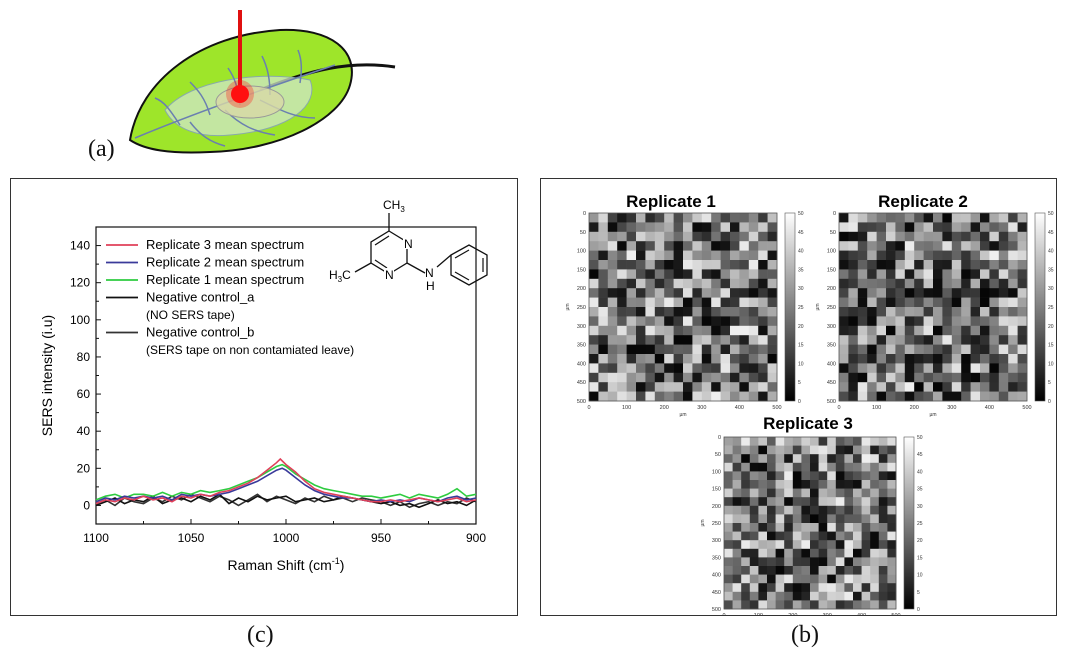  What do you see at coordinates (80, 283) in the screenshot?
I see `y-tick-label: 120` at bounding box center [80, 283].